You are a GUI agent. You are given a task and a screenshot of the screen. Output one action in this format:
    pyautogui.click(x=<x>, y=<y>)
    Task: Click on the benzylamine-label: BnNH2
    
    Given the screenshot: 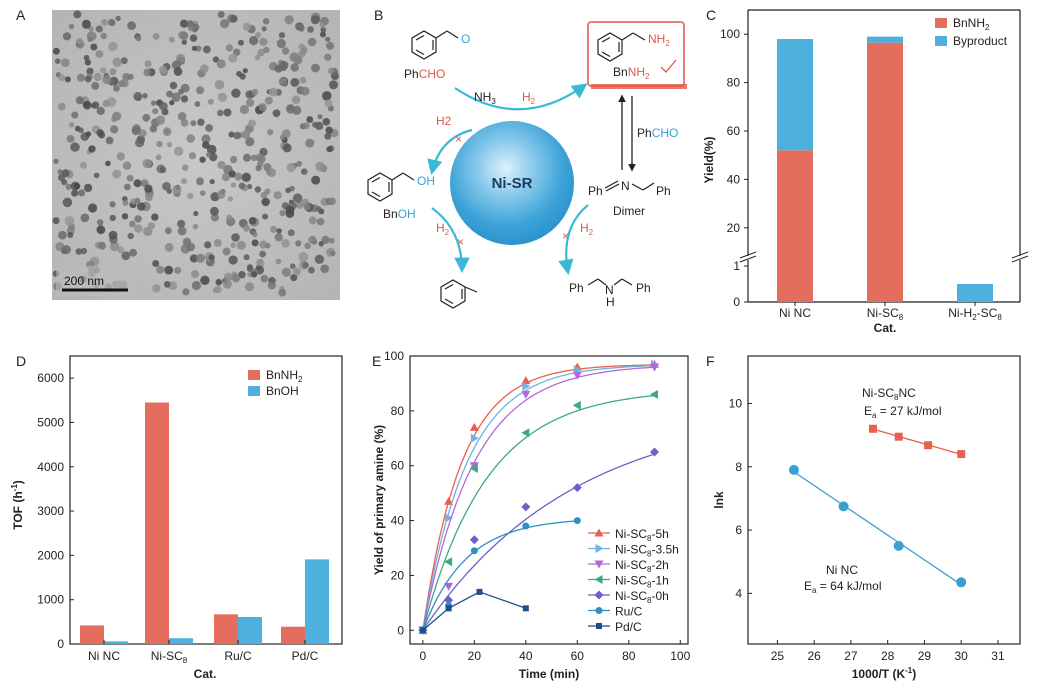 What is the action you would take?
    pyautogui.click(x=631, y=73)
    